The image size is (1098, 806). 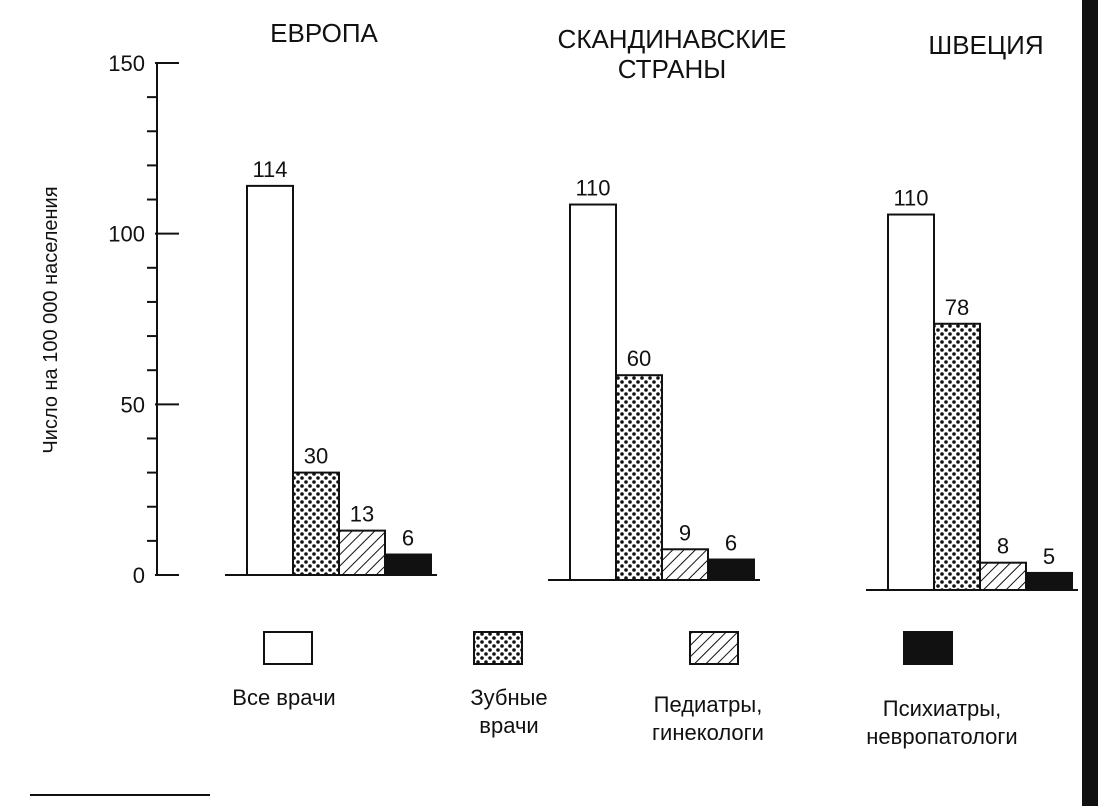 I want to click on category-label: ЕВРОПА, so click(x=324, y=33).